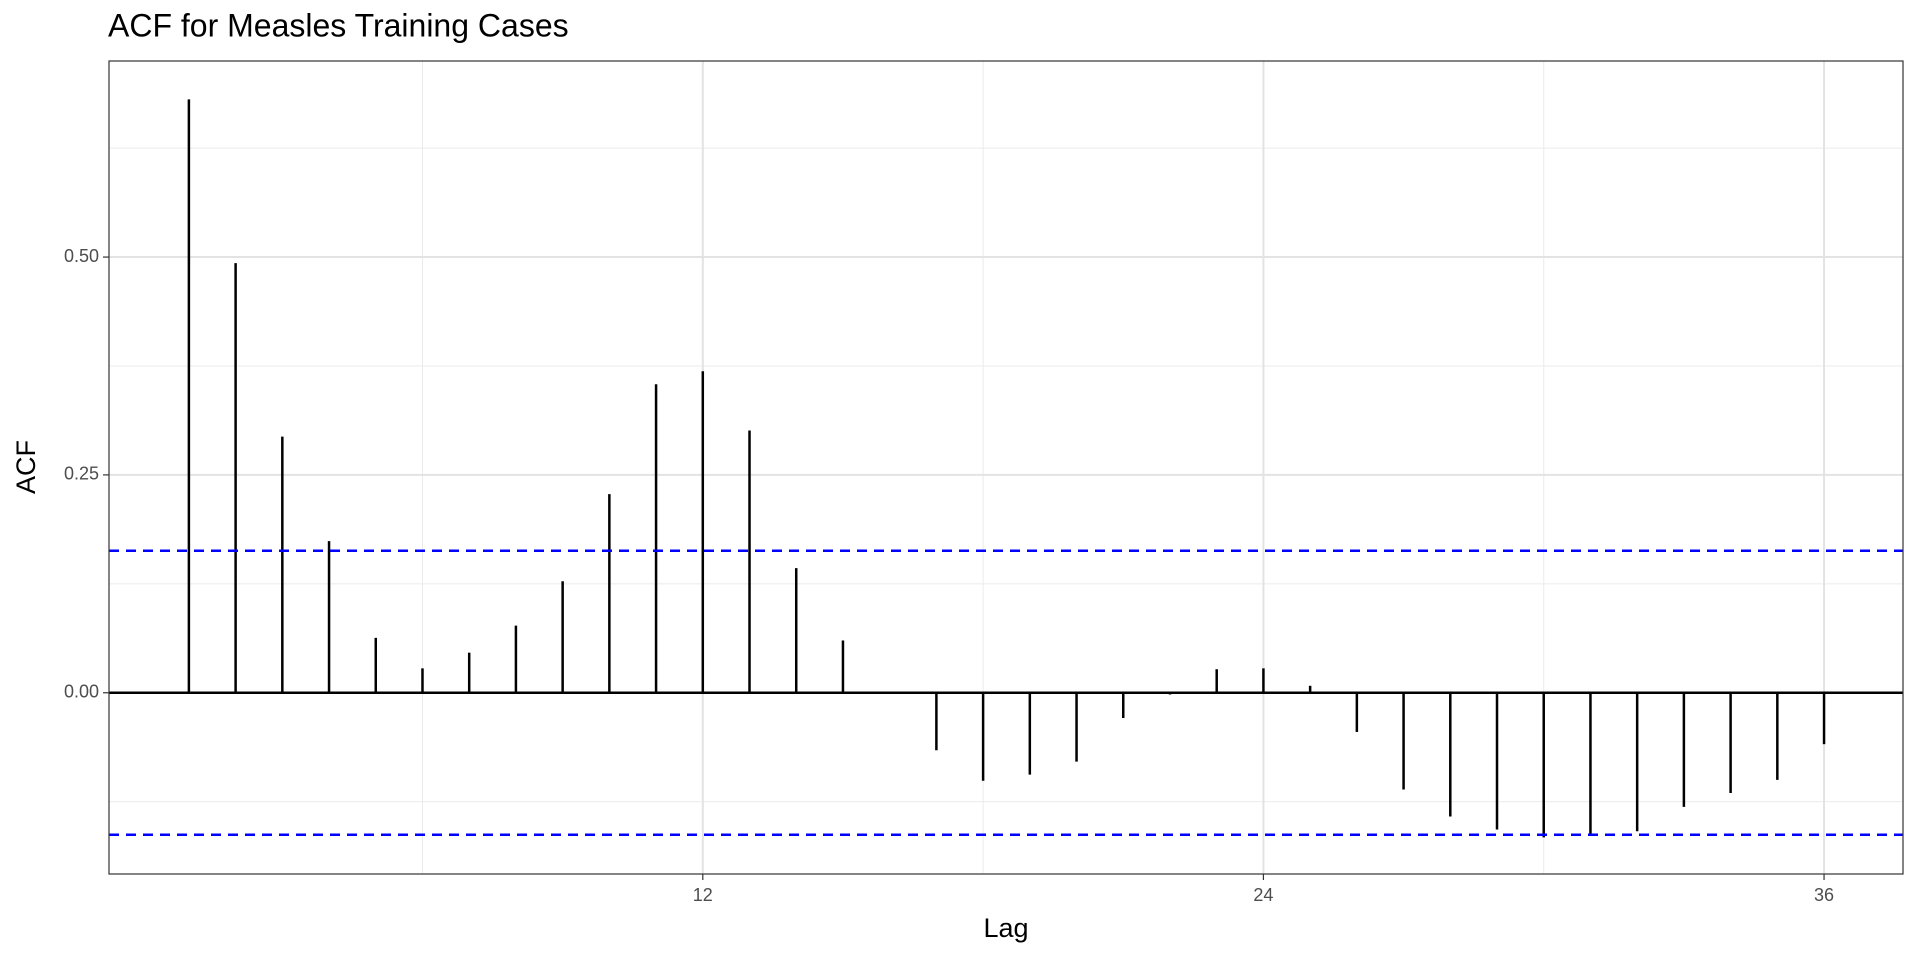  What do you see at coordinates (26, 467) in the screenshot?
I see `y-axis-label: ACF` at bounding box center [26, 467].